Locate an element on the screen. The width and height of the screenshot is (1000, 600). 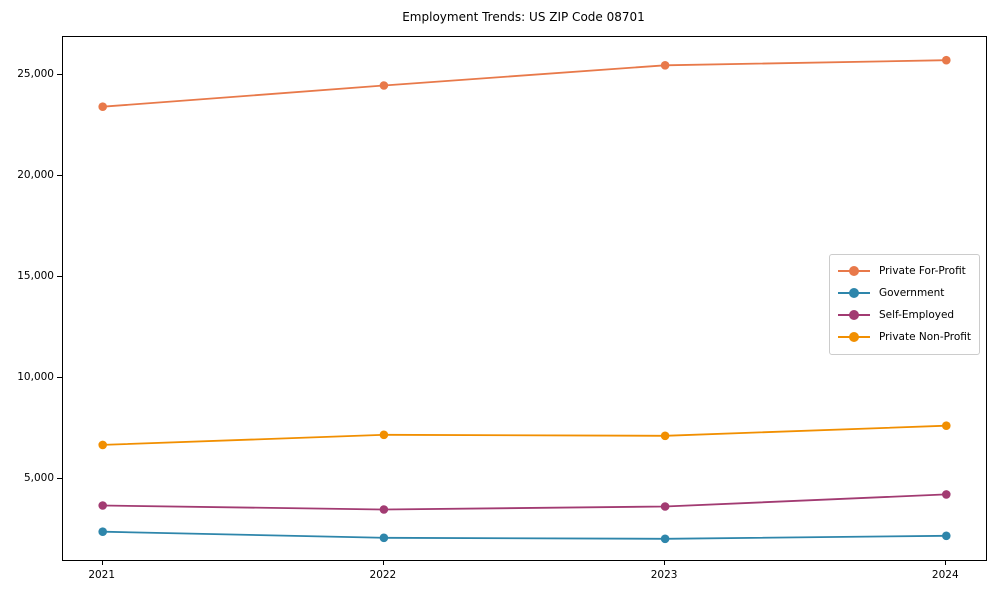
x-tick-label: 2023 is located at coordinates (664, 575).